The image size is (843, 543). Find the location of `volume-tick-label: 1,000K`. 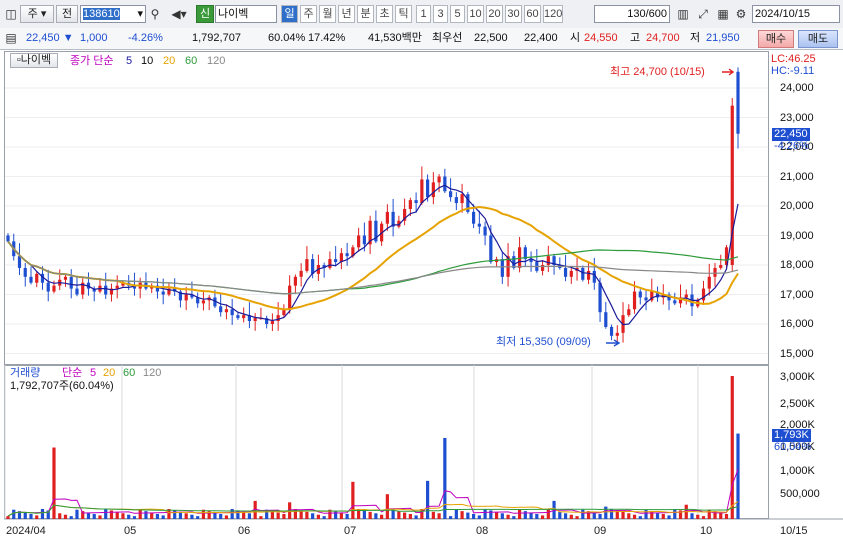

volume-tick-label: 1,000K is located at coordinates (797, 471).